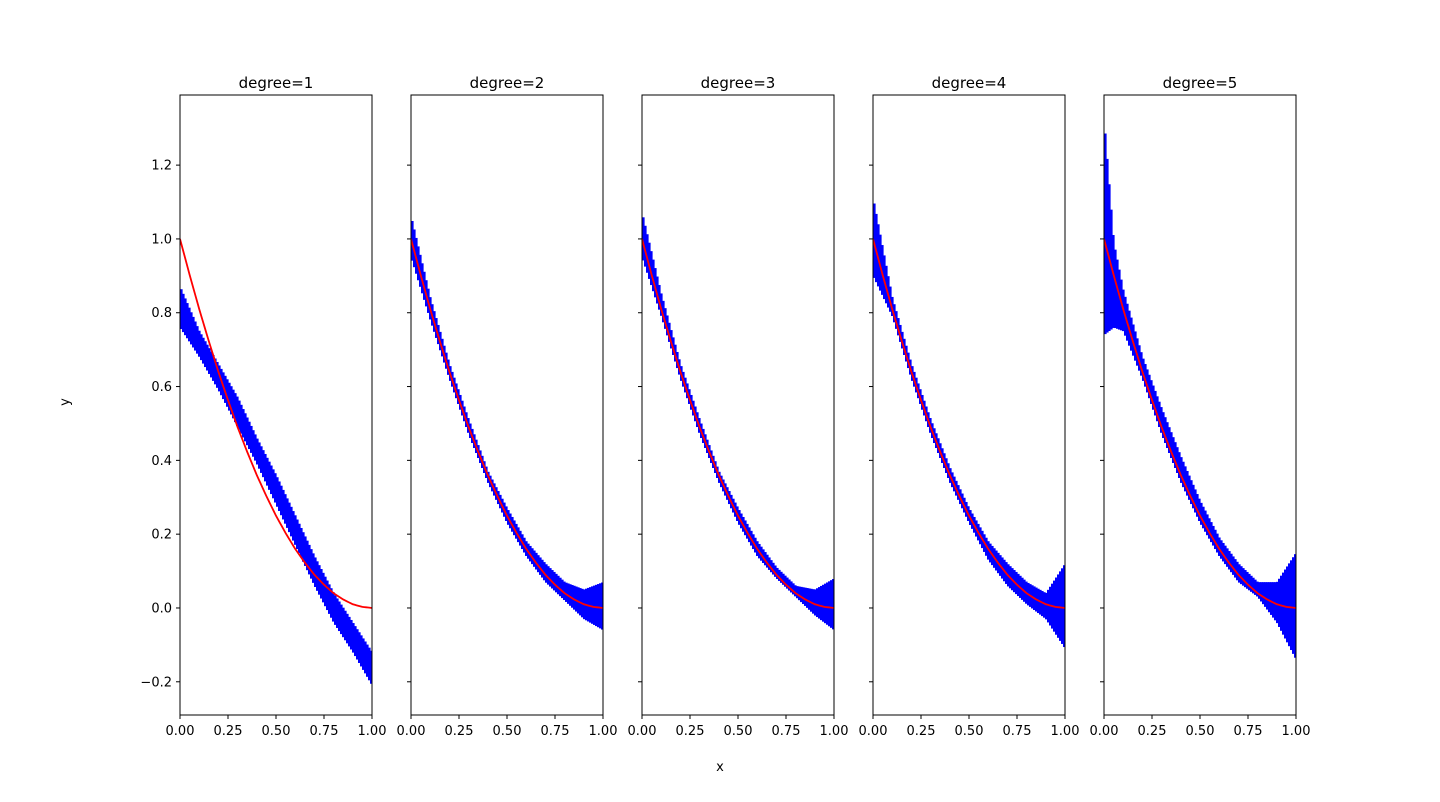  I want to click on axes-frame, so click(738, 405).